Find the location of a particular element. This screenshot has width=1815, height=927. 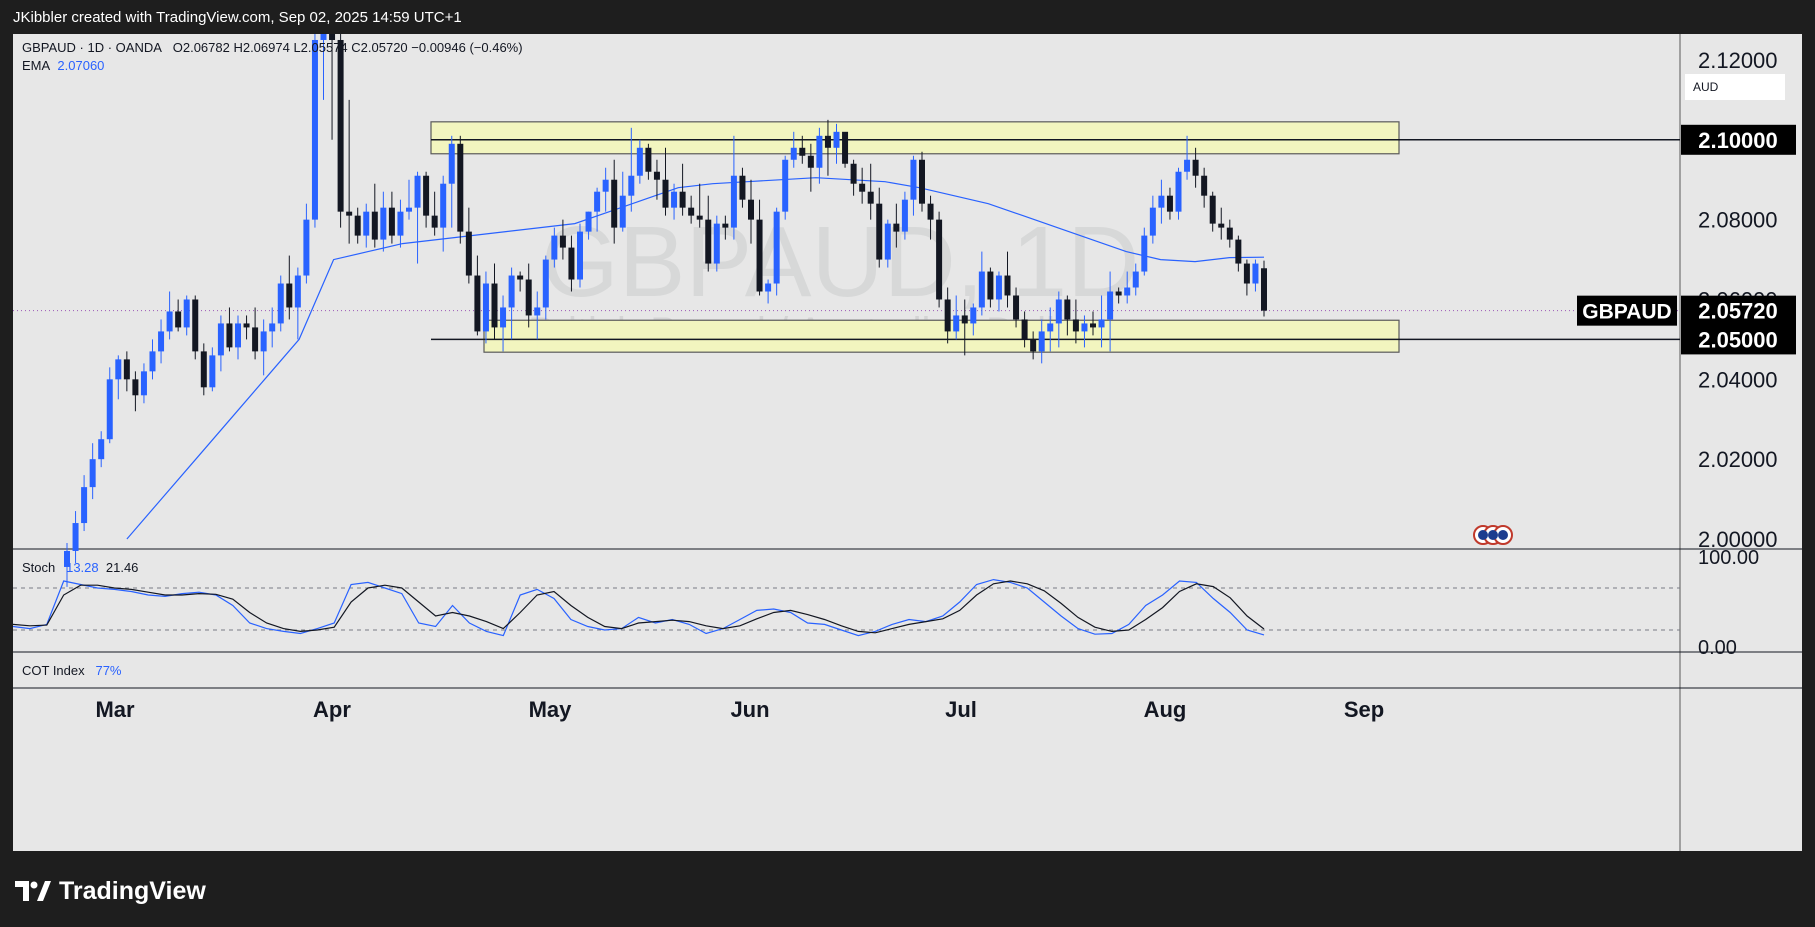

legend-cot: COT Index 77% is located at coordinates (72, 670).